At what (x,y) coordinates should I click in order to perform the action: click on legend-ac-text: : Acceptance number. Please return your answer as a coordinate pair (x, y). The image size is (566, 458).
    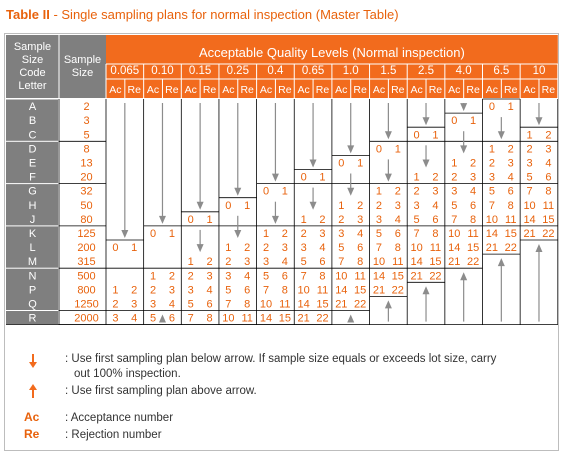
    Looking at the image, I should click on (119, 418).